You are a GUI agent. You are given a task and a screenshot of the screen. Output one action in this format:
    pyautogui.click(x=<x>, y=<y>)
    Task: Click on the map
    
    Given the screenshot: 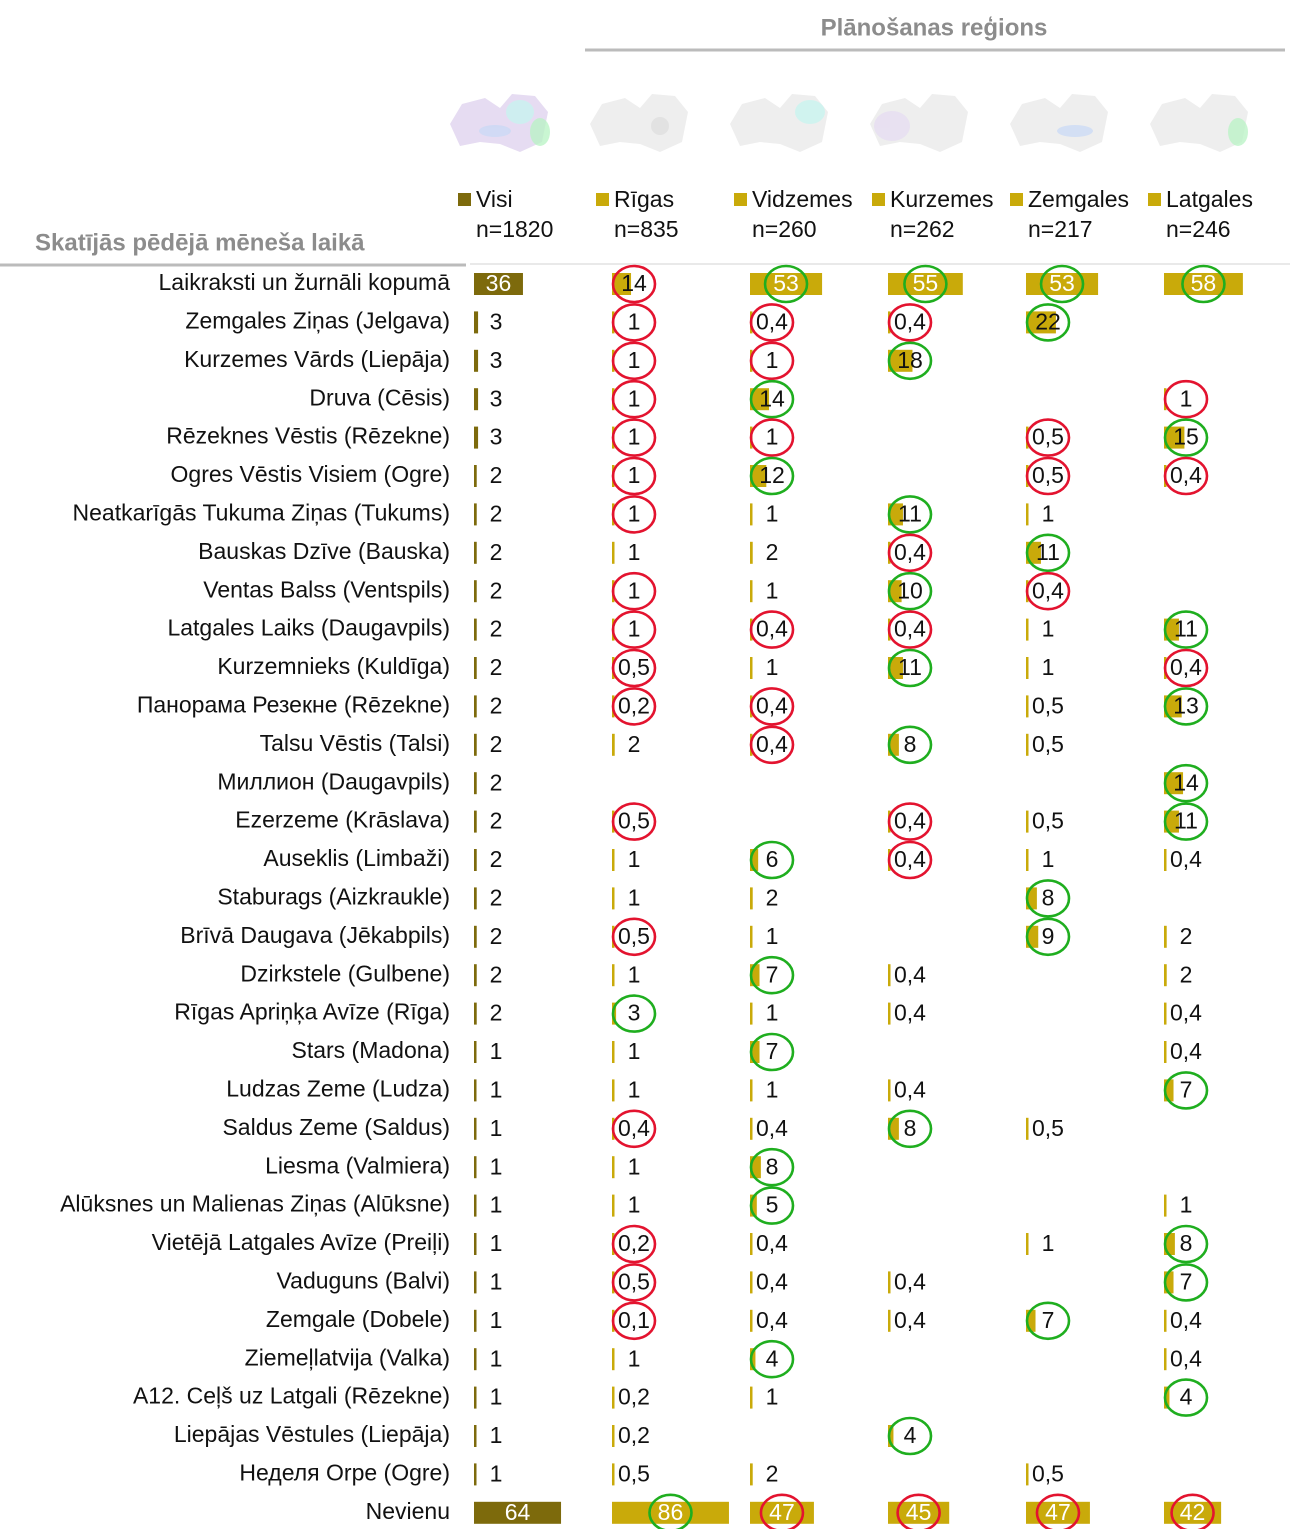 What is the action you would take?
    pyautogui.click(x=1059, y=123)
    